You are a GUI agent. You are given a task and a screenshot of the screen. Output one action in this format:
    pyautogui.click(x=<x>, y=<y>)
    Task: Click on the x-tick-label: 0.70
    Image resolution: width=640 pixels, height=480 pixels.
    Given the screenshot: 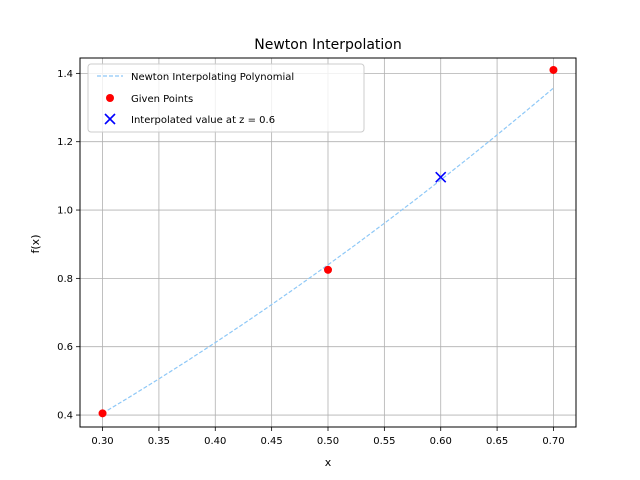 What is the action you would take?
    pyautogui.click(x=553, y=441)
    